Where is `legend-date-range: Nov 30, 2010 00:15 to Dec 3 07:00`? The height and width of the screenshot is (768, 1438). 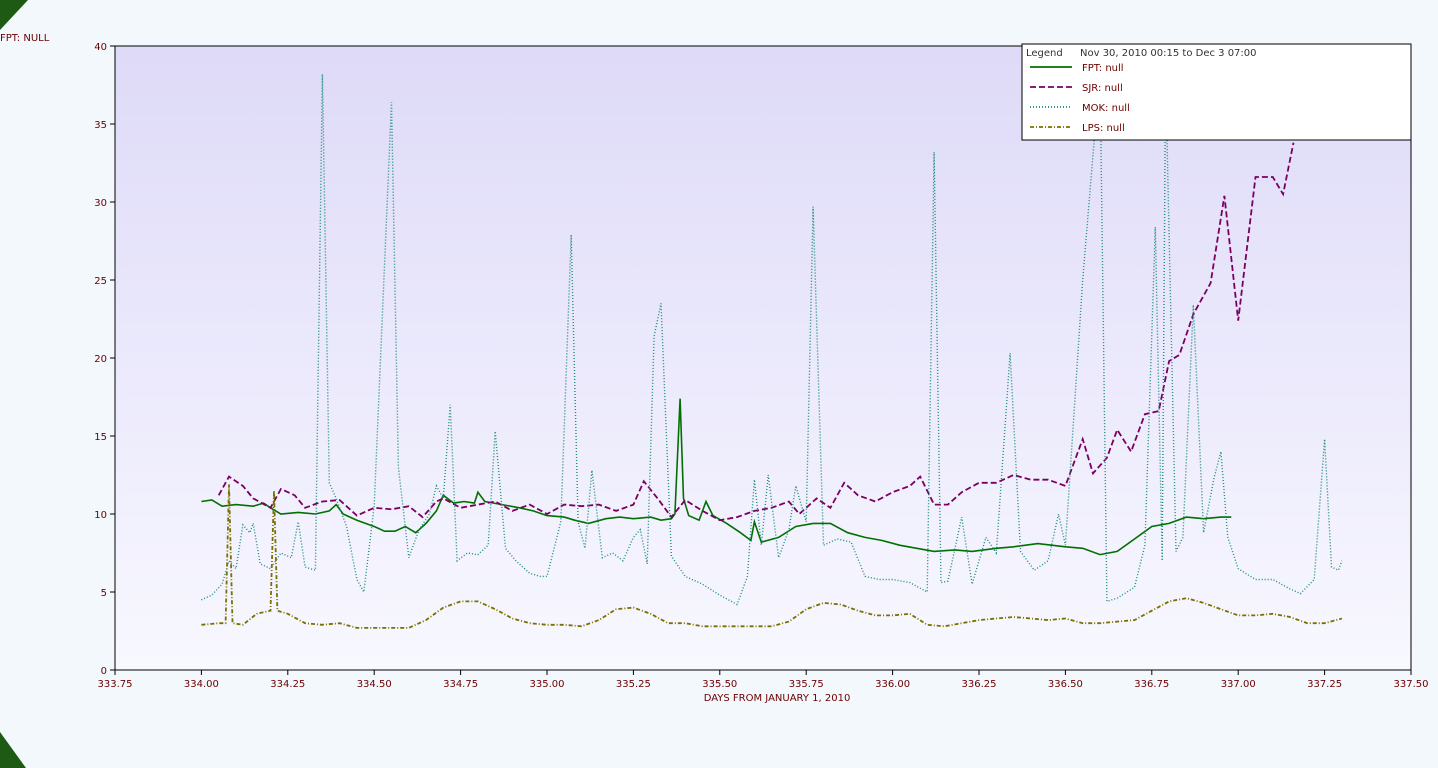 legend-date-range: Nov 30, 2010 00:15 to Dec 3 07:00 is located at coordinates (1168, 53).